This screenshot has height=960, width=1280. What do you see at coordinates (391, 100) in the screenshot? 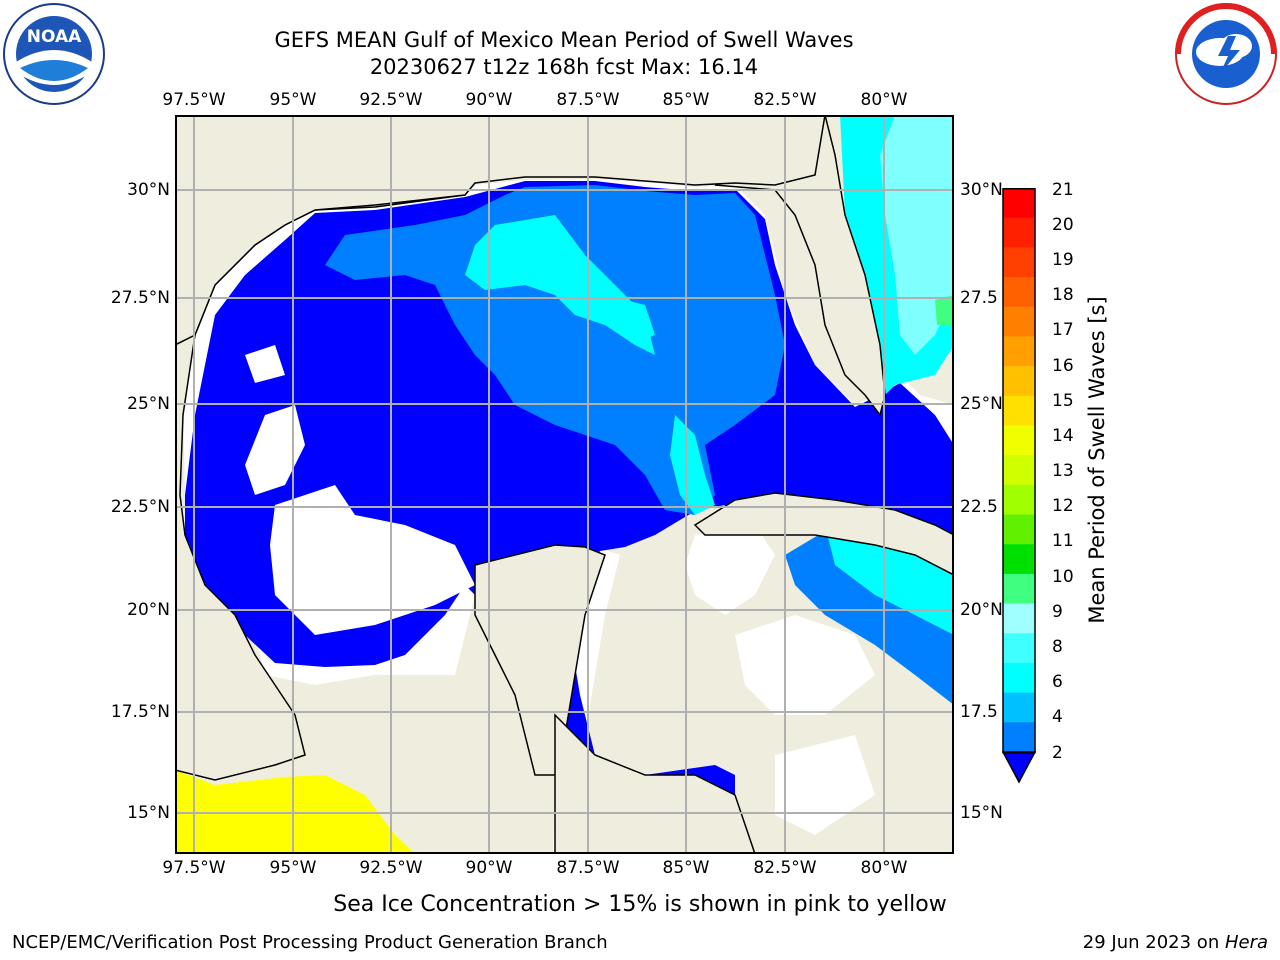
I see `lon-label-top: 92.5°W` at bounding box center [391, 100].